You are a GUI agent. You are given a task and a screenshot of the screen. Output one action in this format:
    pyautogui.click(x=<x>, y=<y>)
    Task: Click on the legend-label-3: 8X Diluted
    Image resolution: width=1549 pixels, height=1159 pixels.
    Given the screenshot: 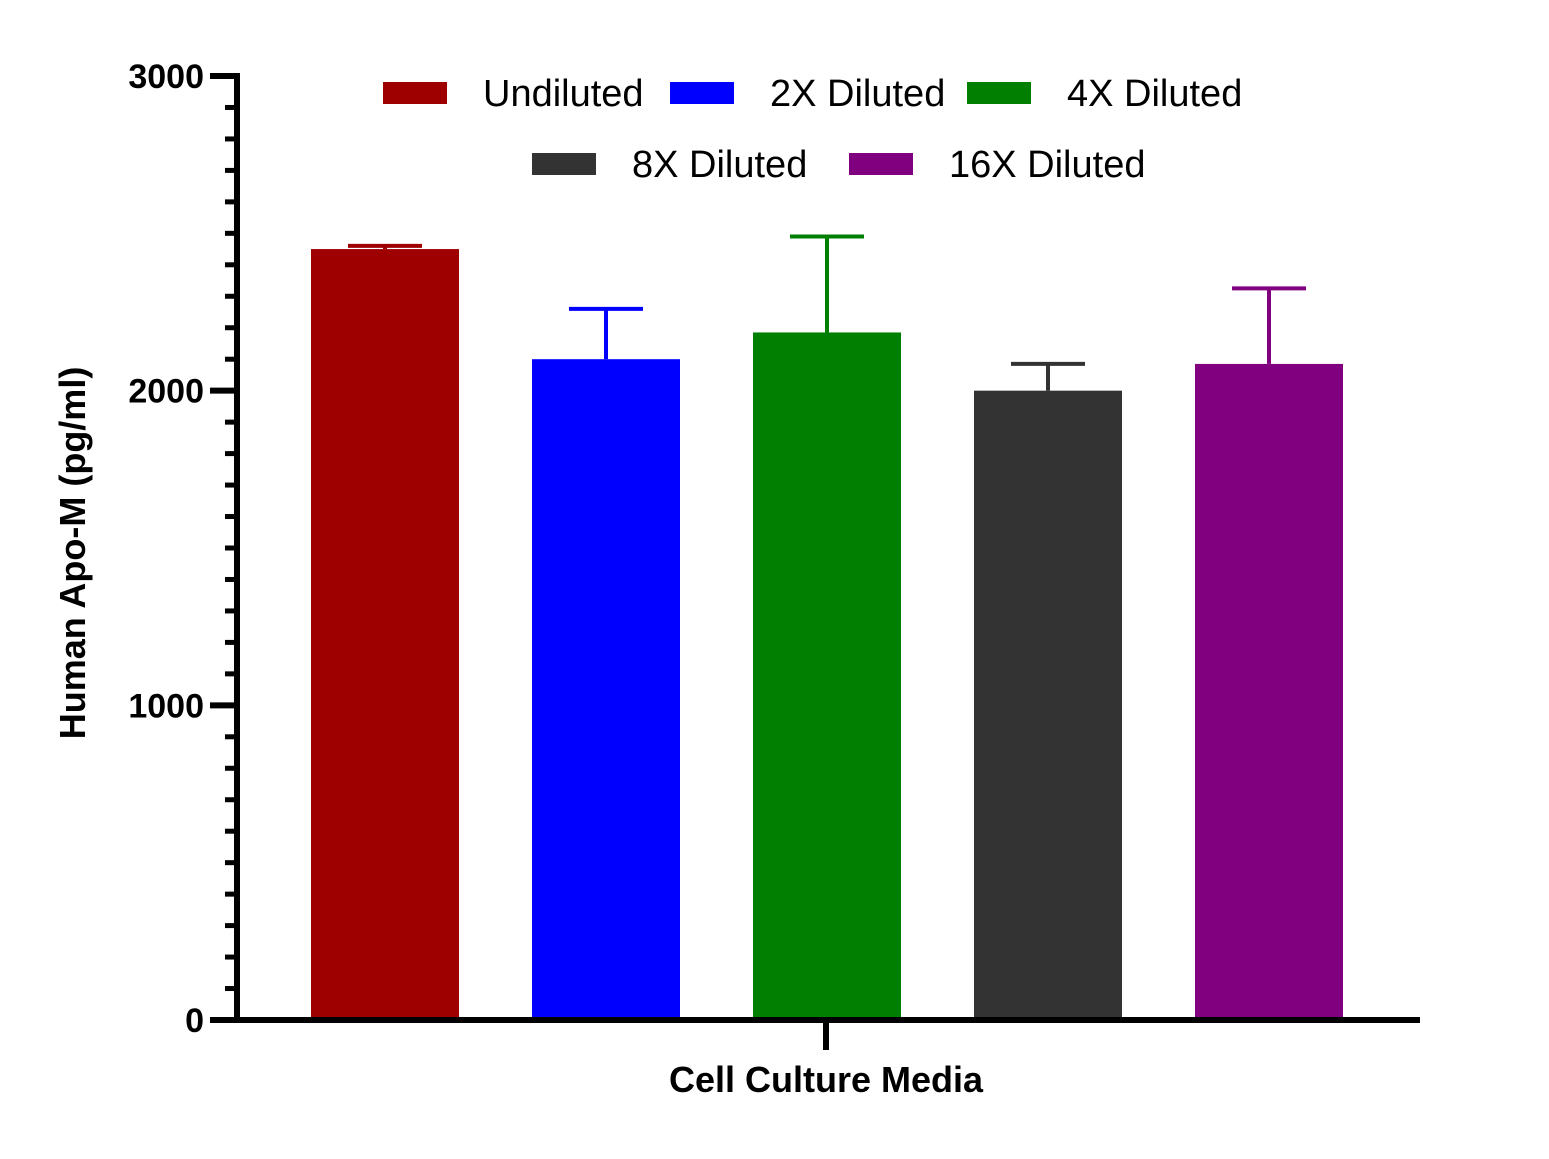 What is the action you would take?
    pyautogui.click(x=719, y=165)
    